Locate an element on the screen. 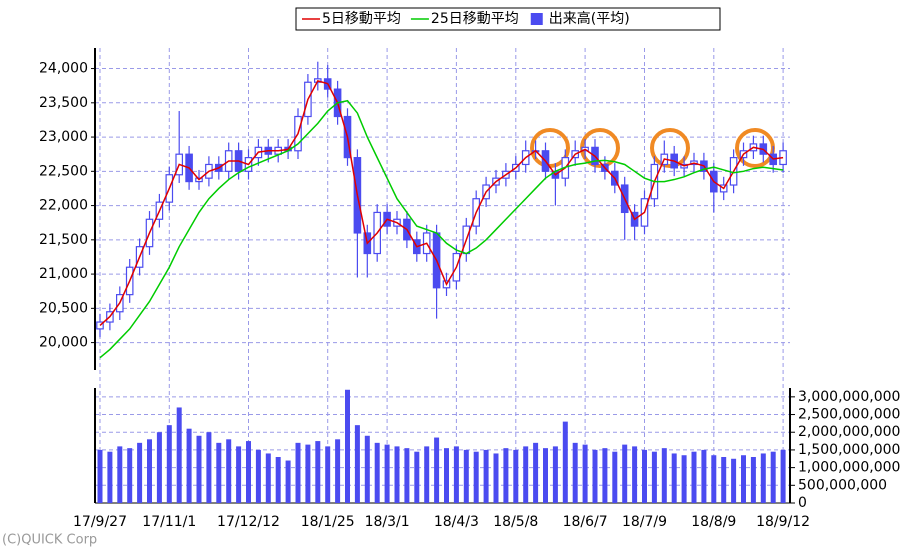 Image resolution: width=915 pixels, height=555 pixels. x-tick-label: 18/7/9 is located at coordinates (644, 522).